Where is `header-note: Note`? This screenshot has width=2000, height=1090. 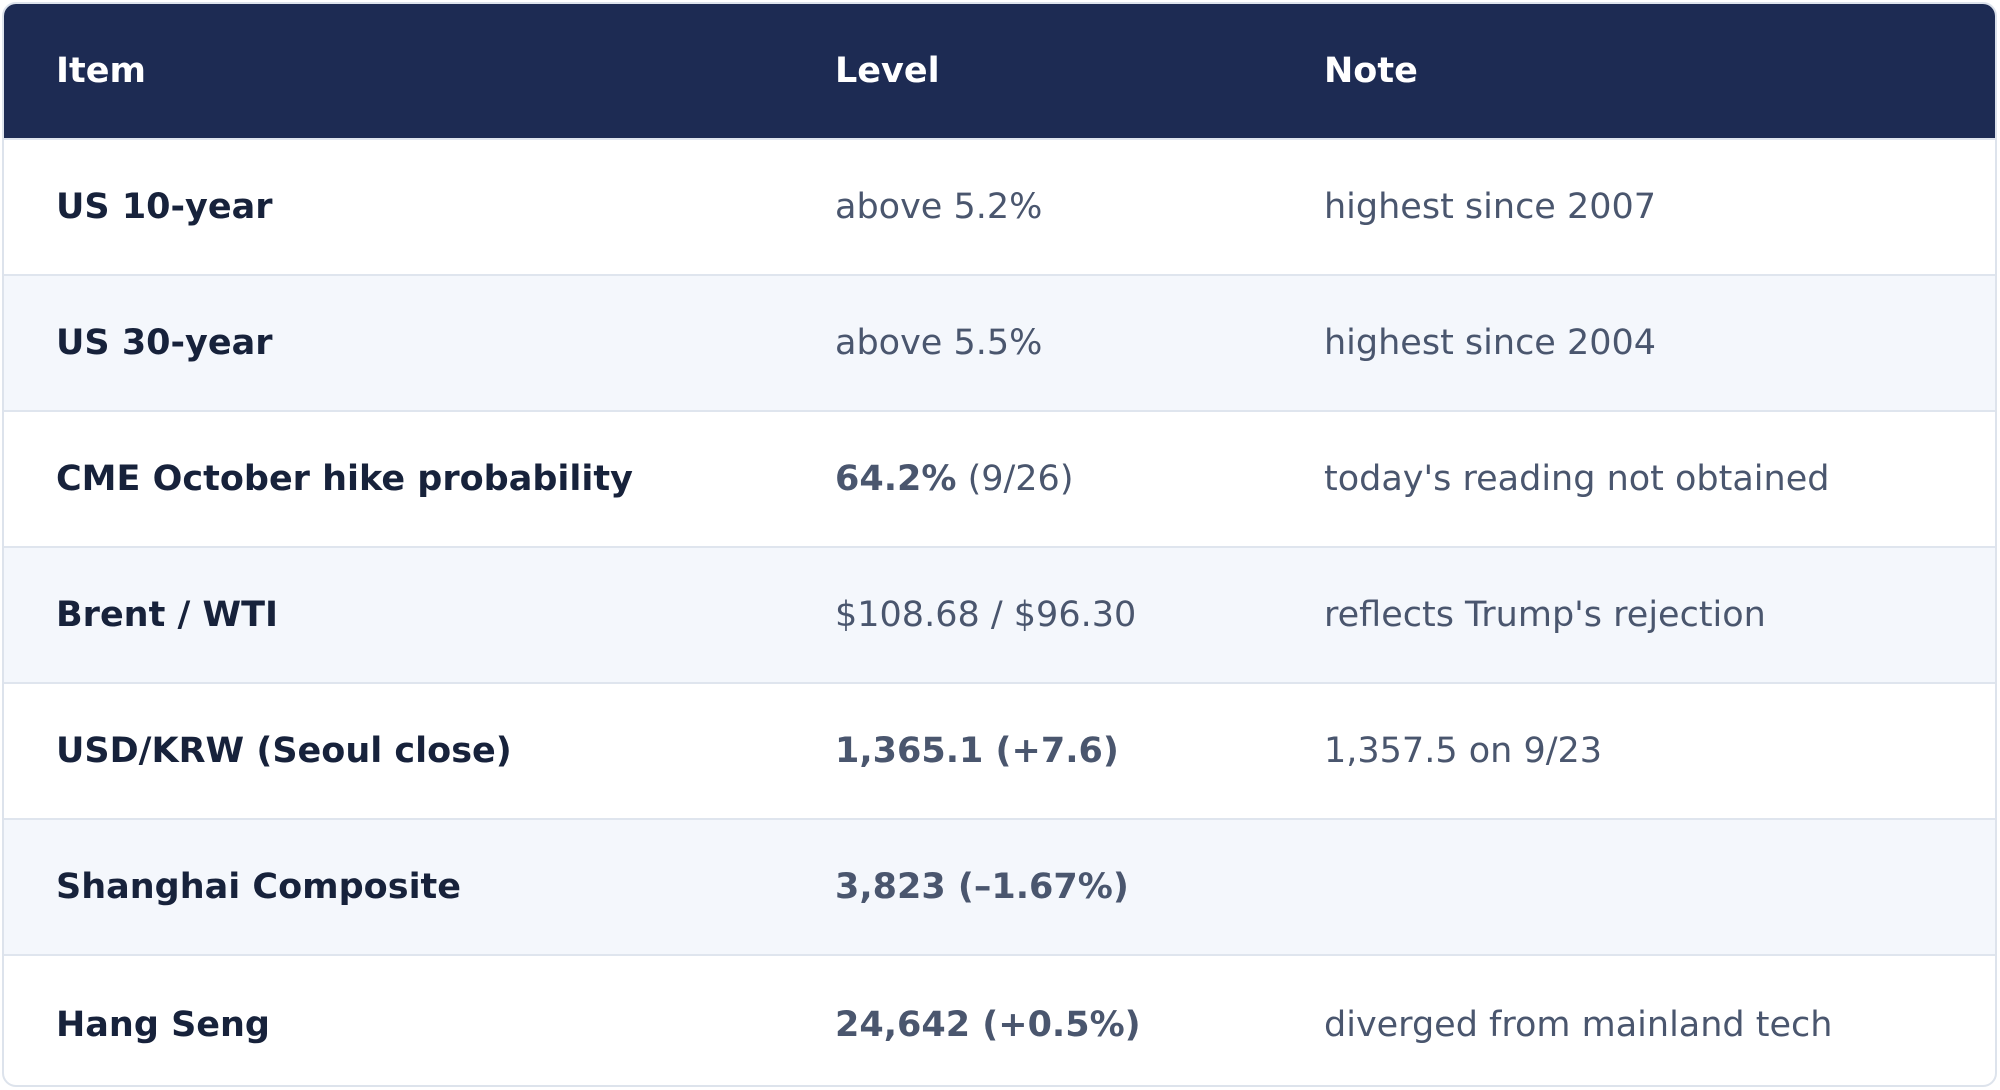
header-note: Note is located at coordinates (1371, 71).